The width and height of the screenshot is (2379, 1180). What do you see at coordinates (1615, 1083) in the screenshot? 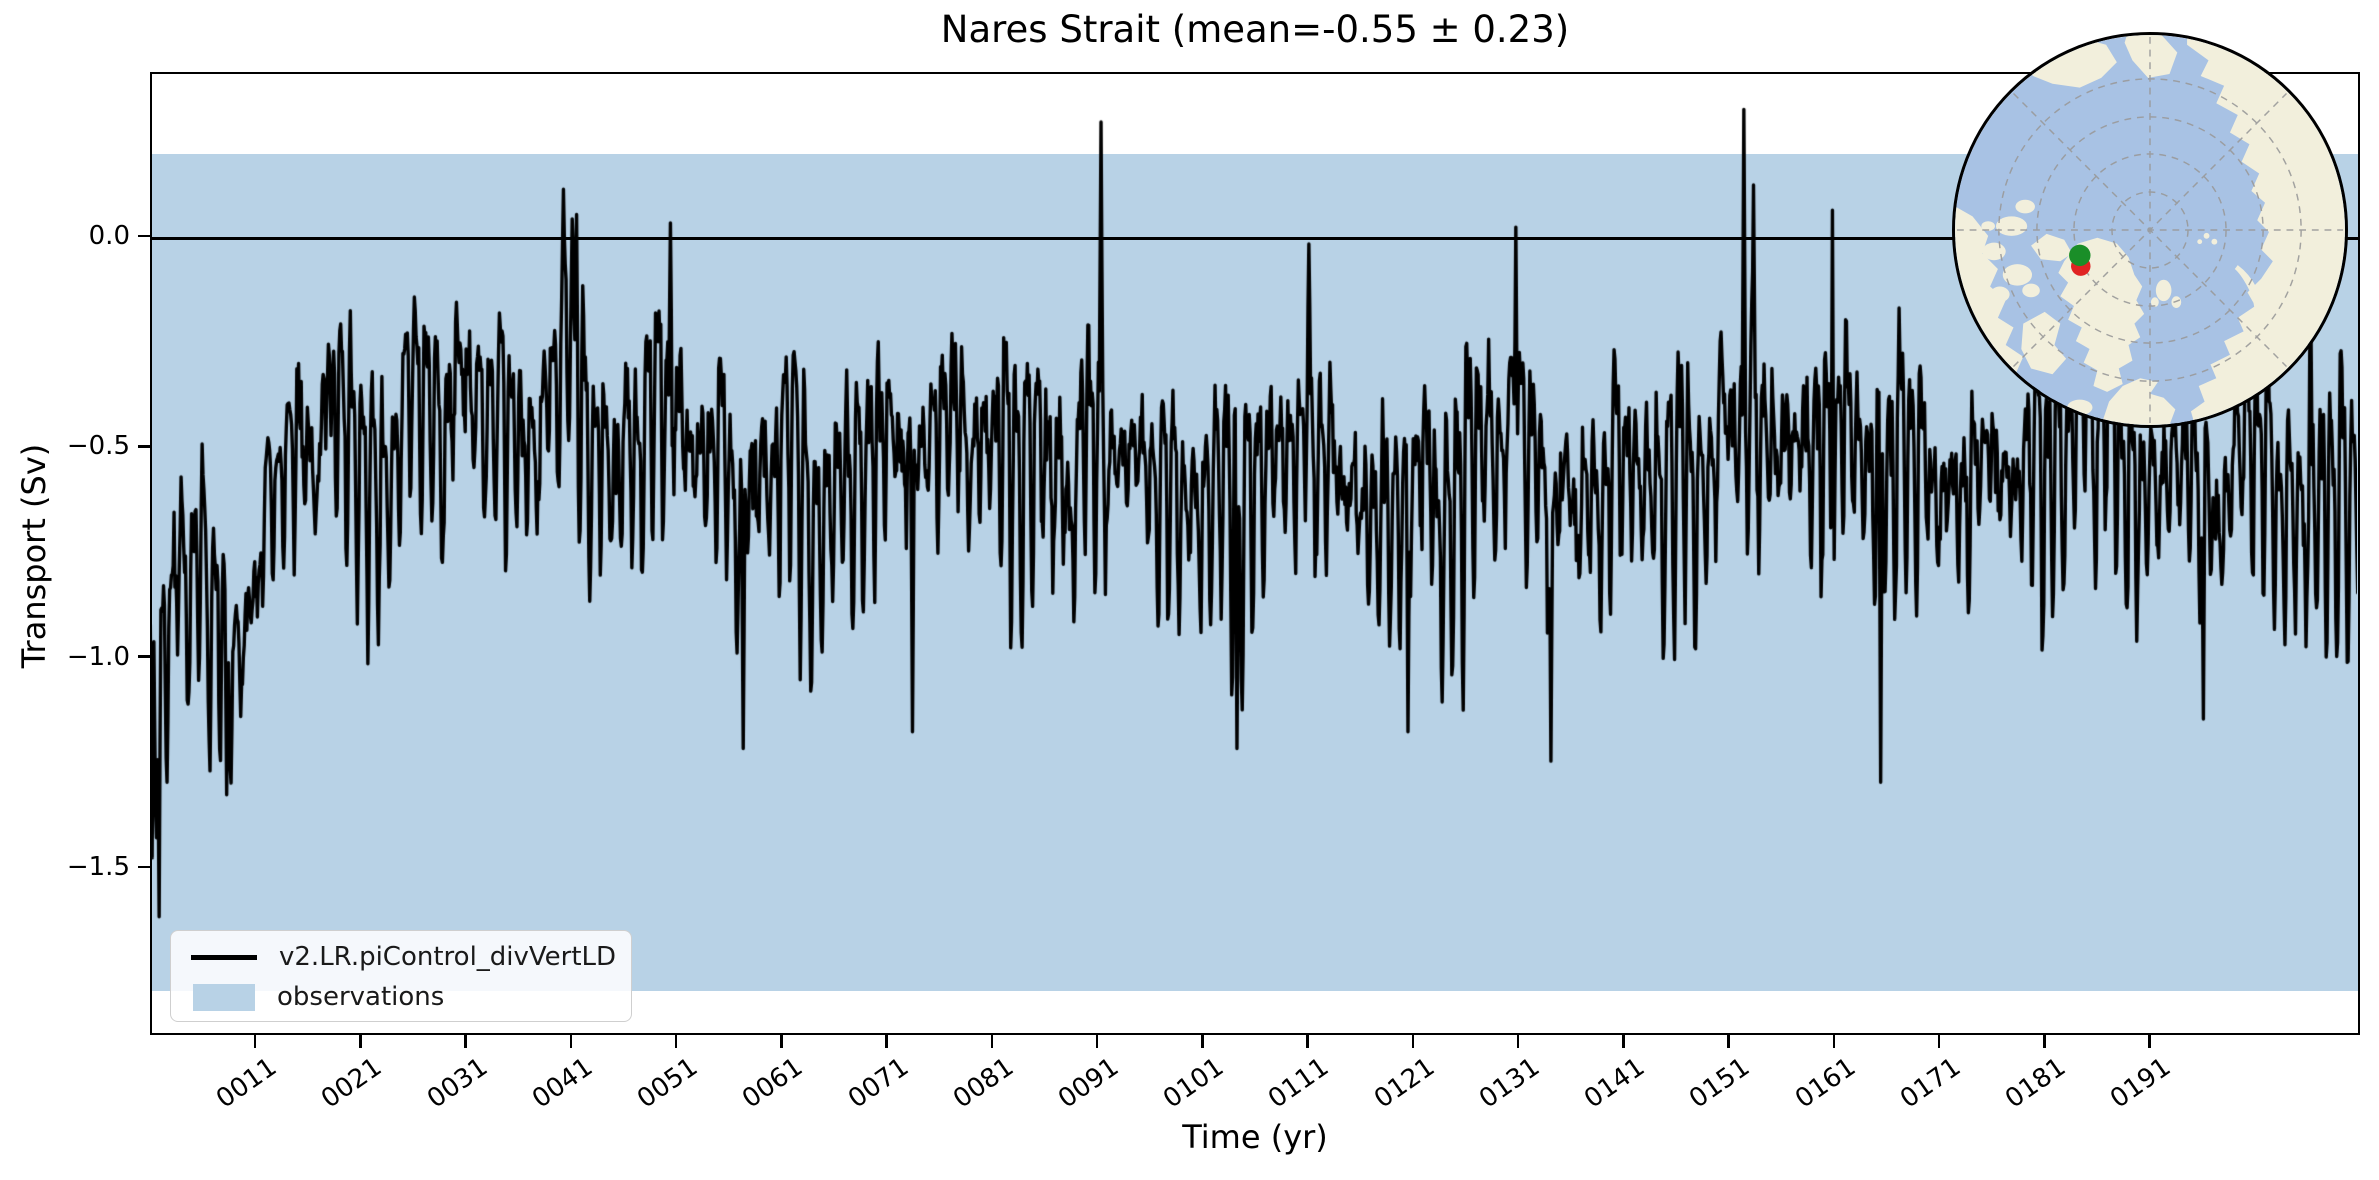
I see `x-tick-label: 0141` at bounding box center [1615, 1083].